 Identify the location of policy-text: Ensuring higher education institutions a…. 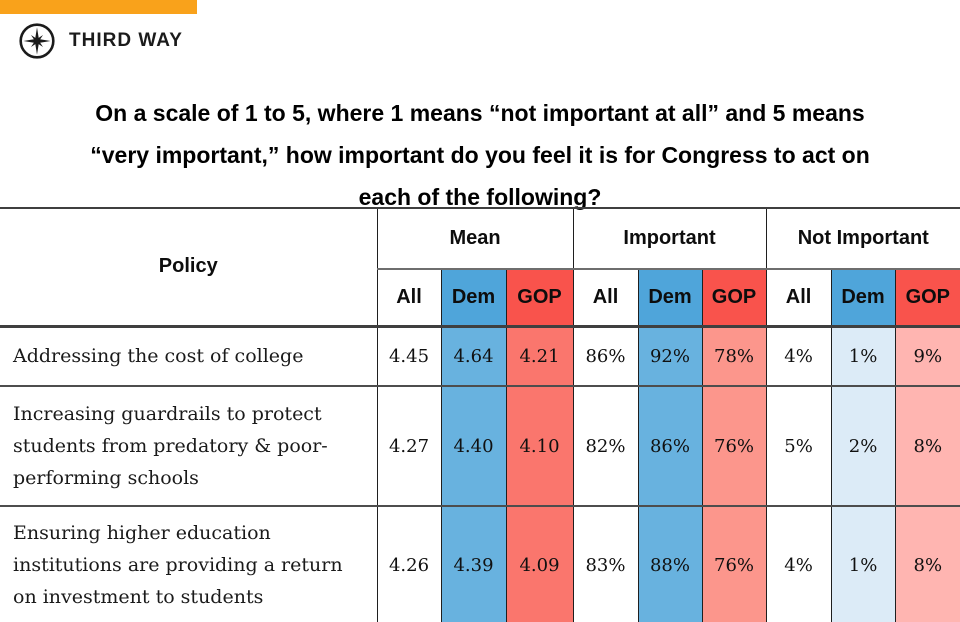
(178, 565).